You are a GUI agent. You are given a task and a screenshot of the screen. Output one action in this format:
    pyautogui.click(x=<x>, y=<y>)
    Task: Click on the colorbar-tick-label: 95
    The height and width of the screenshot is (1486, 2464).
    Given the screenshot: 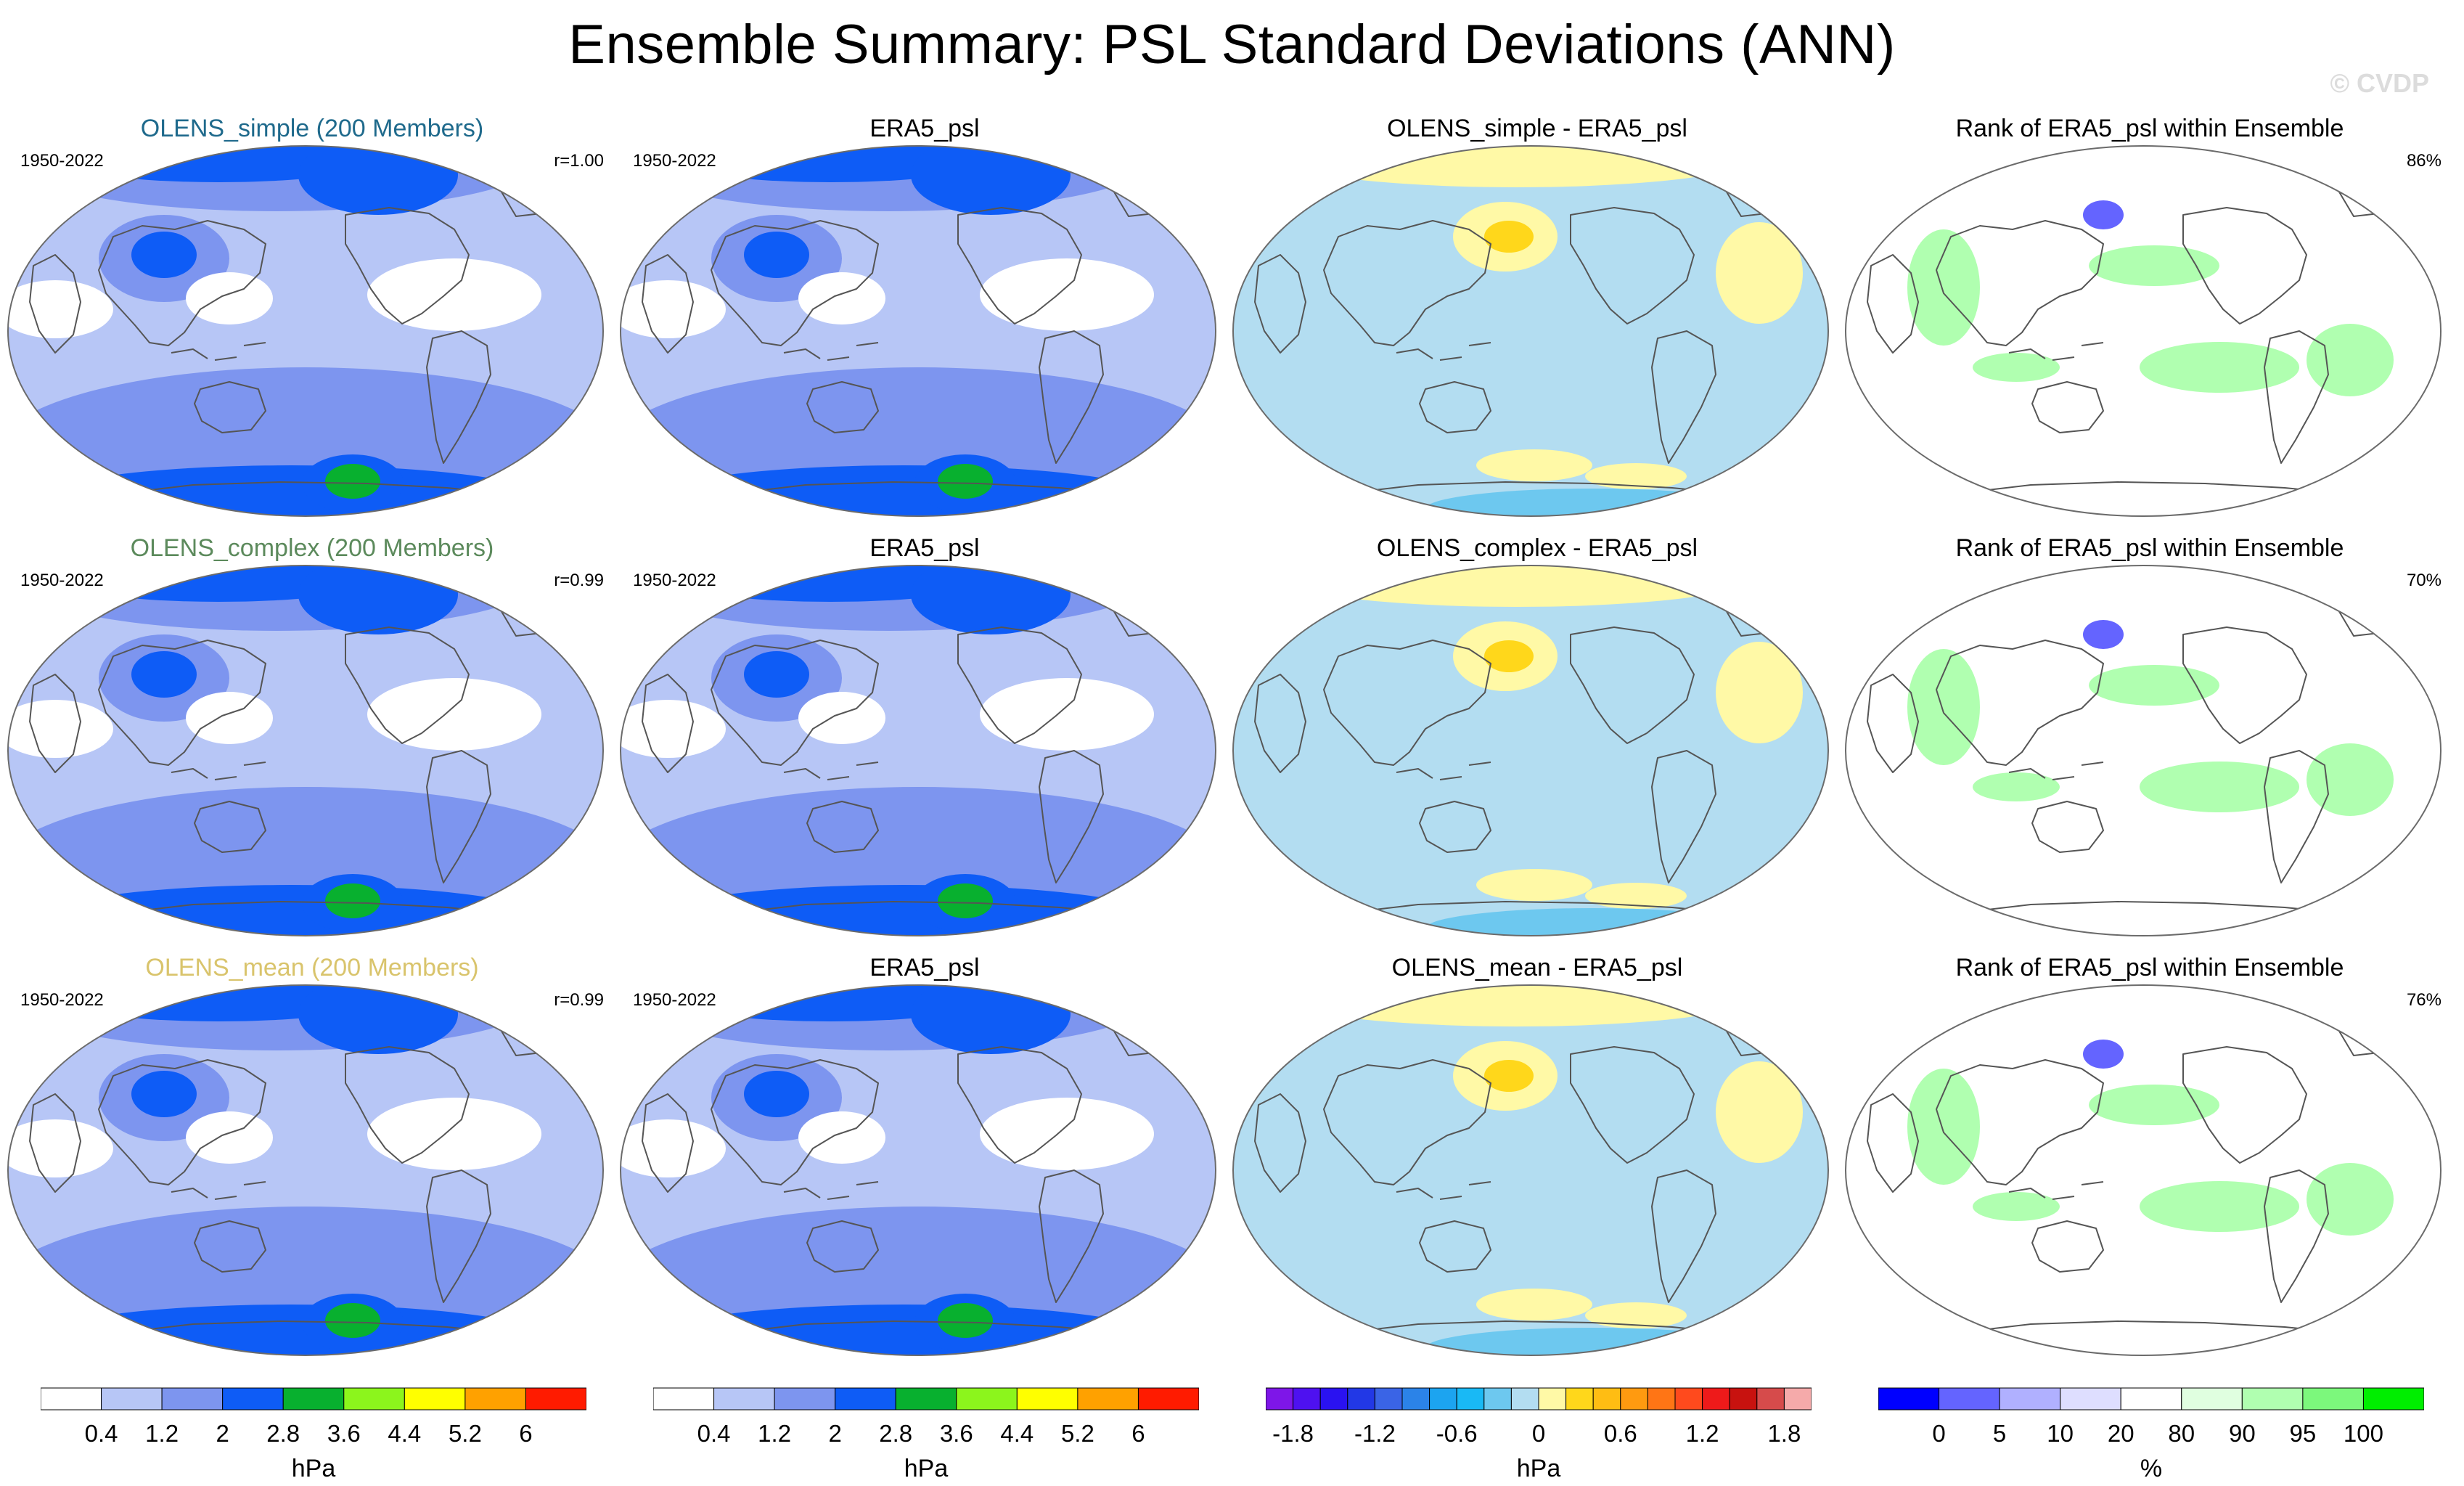 What is the action you would take?
    pyautogui.click(x=2303, y=1434)
    